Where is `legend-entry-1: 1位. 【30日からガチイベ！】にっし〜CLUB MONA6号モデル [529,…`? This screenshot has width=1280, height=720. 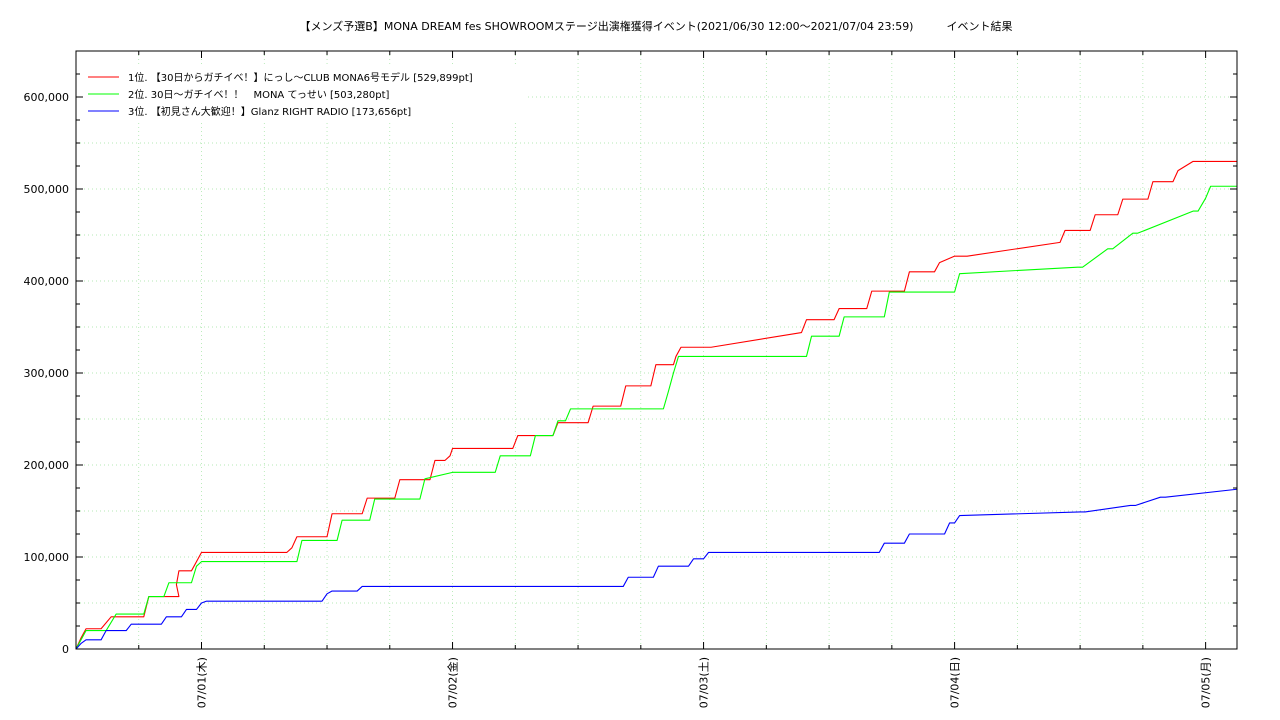
legend-entry-1: 1位. 【30日からガチイベ！】にっし〜CLUB MONA6号モデル [529,… is located at coordinates (300, 77).